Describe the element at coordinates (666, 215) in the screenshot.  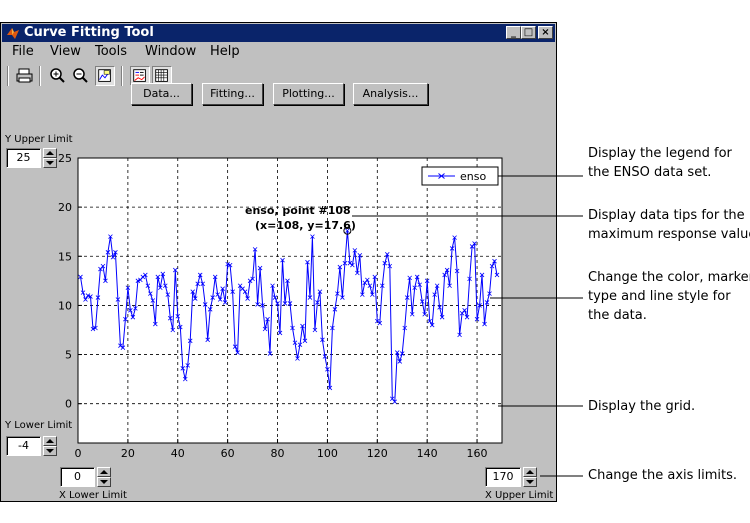
I see `callout-datatip-line1: Display data tips for the` at that location.